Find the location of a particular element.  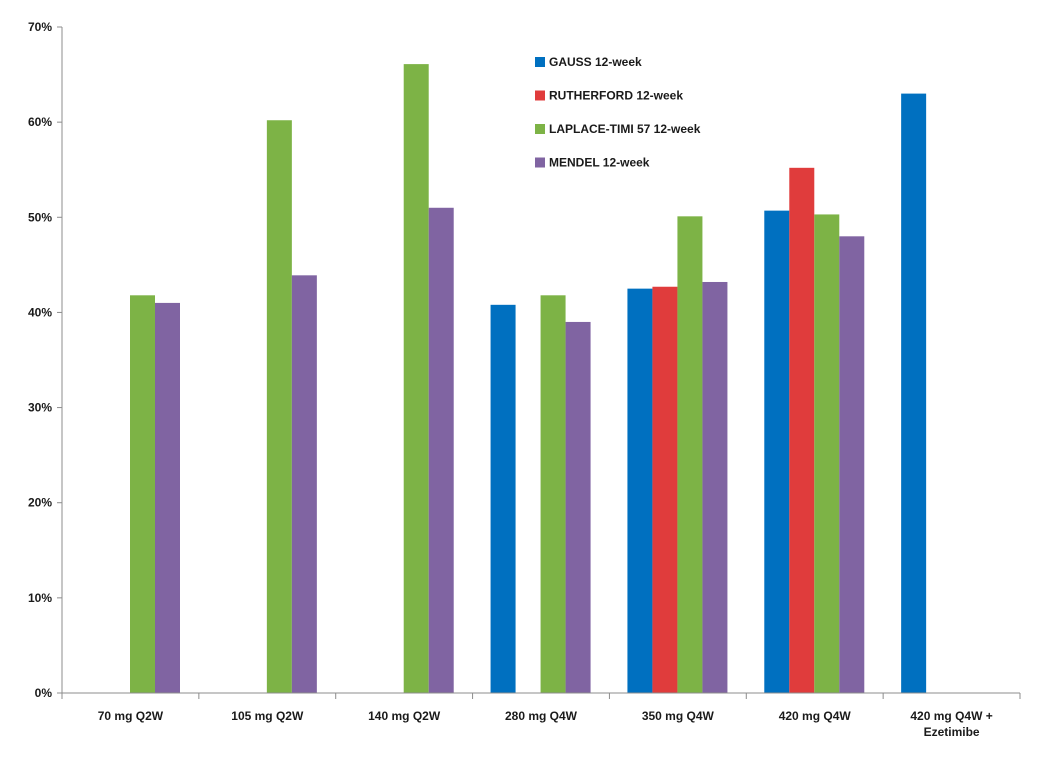

y-tick-label: 40% is located at coordinates (40, 312).